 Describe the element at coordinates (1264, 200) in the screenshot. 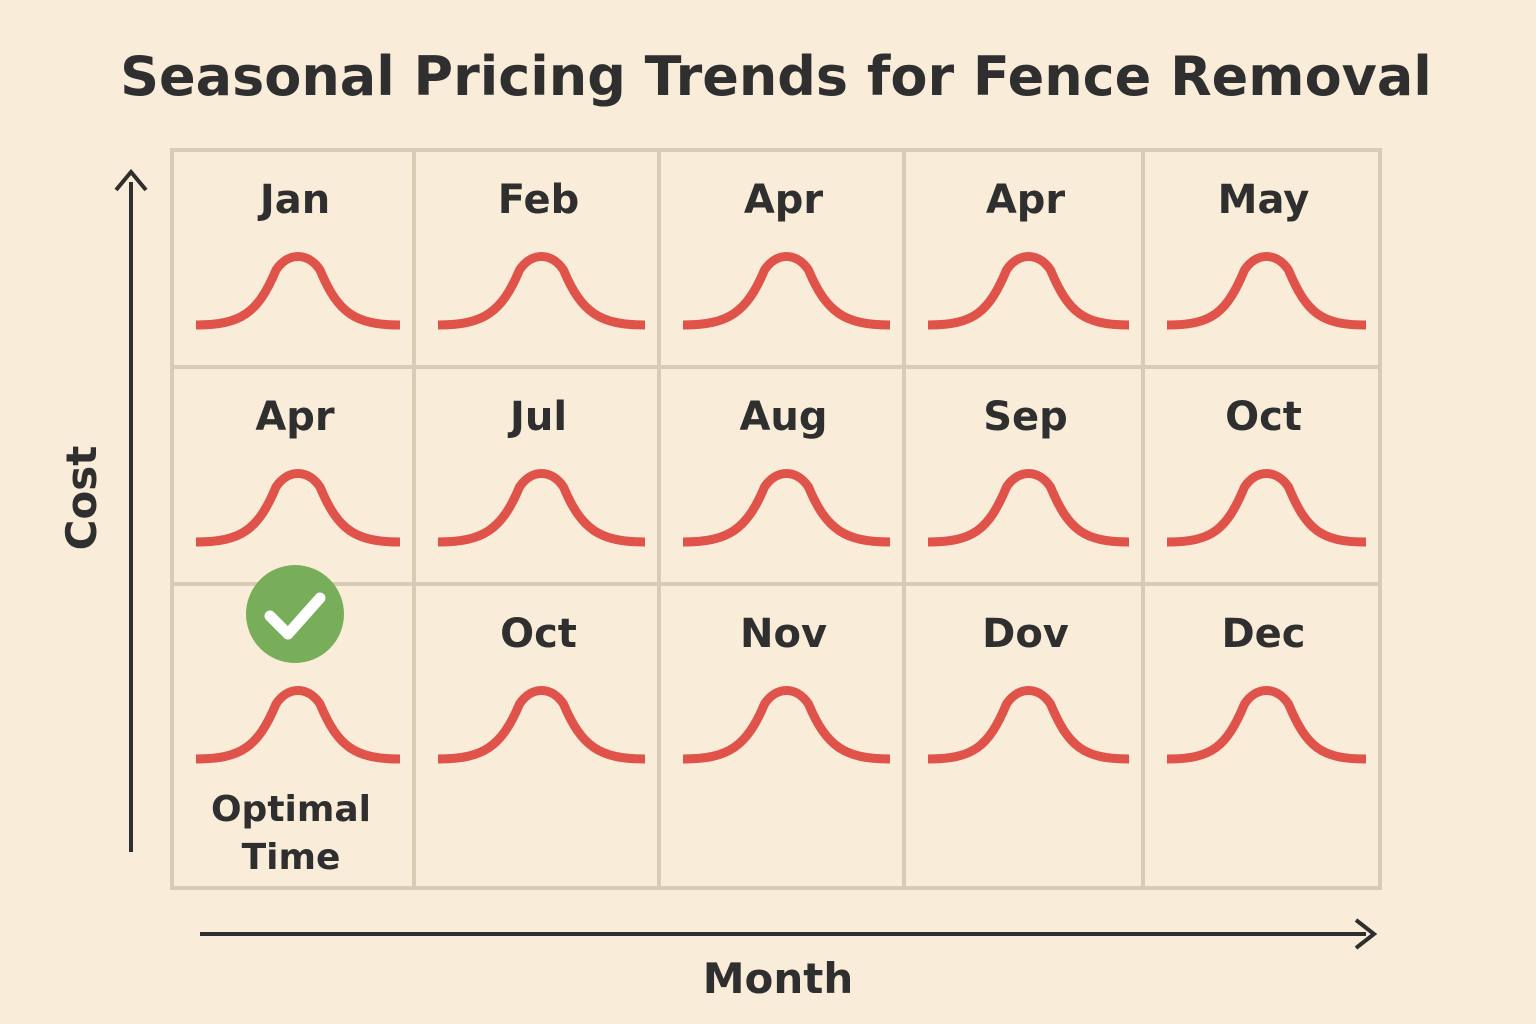

I see `month-label: May` at that location.